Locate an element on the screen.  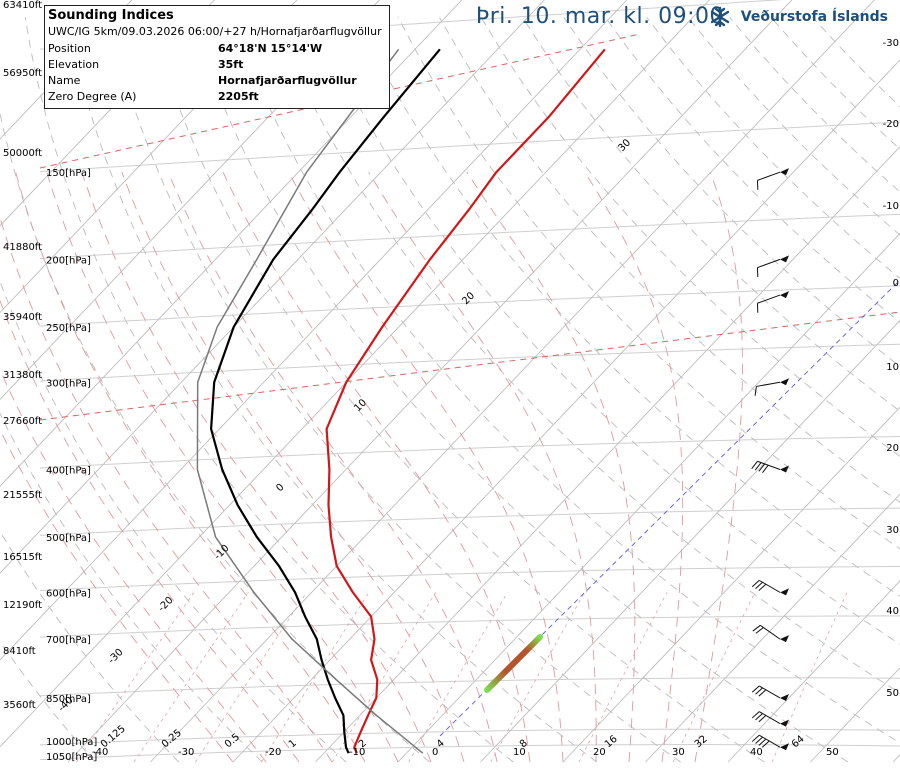
bottom-temp-label: -10 is located at coordinates (357, 752).